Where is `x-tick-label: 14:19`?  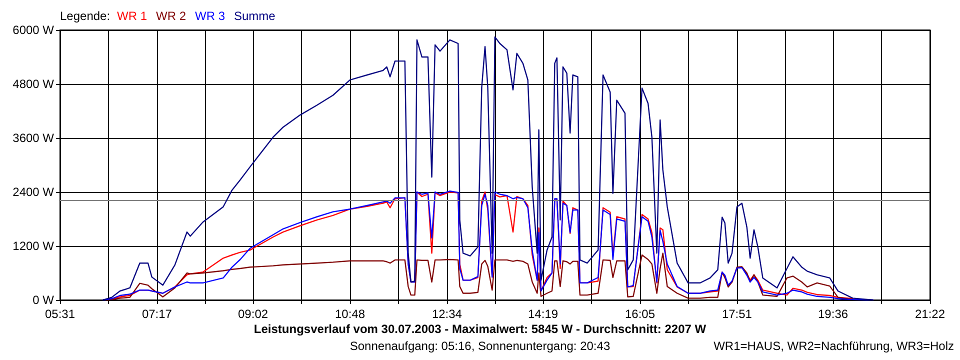 x-tick-label: 14:19 is located at coordinates (543, 314).